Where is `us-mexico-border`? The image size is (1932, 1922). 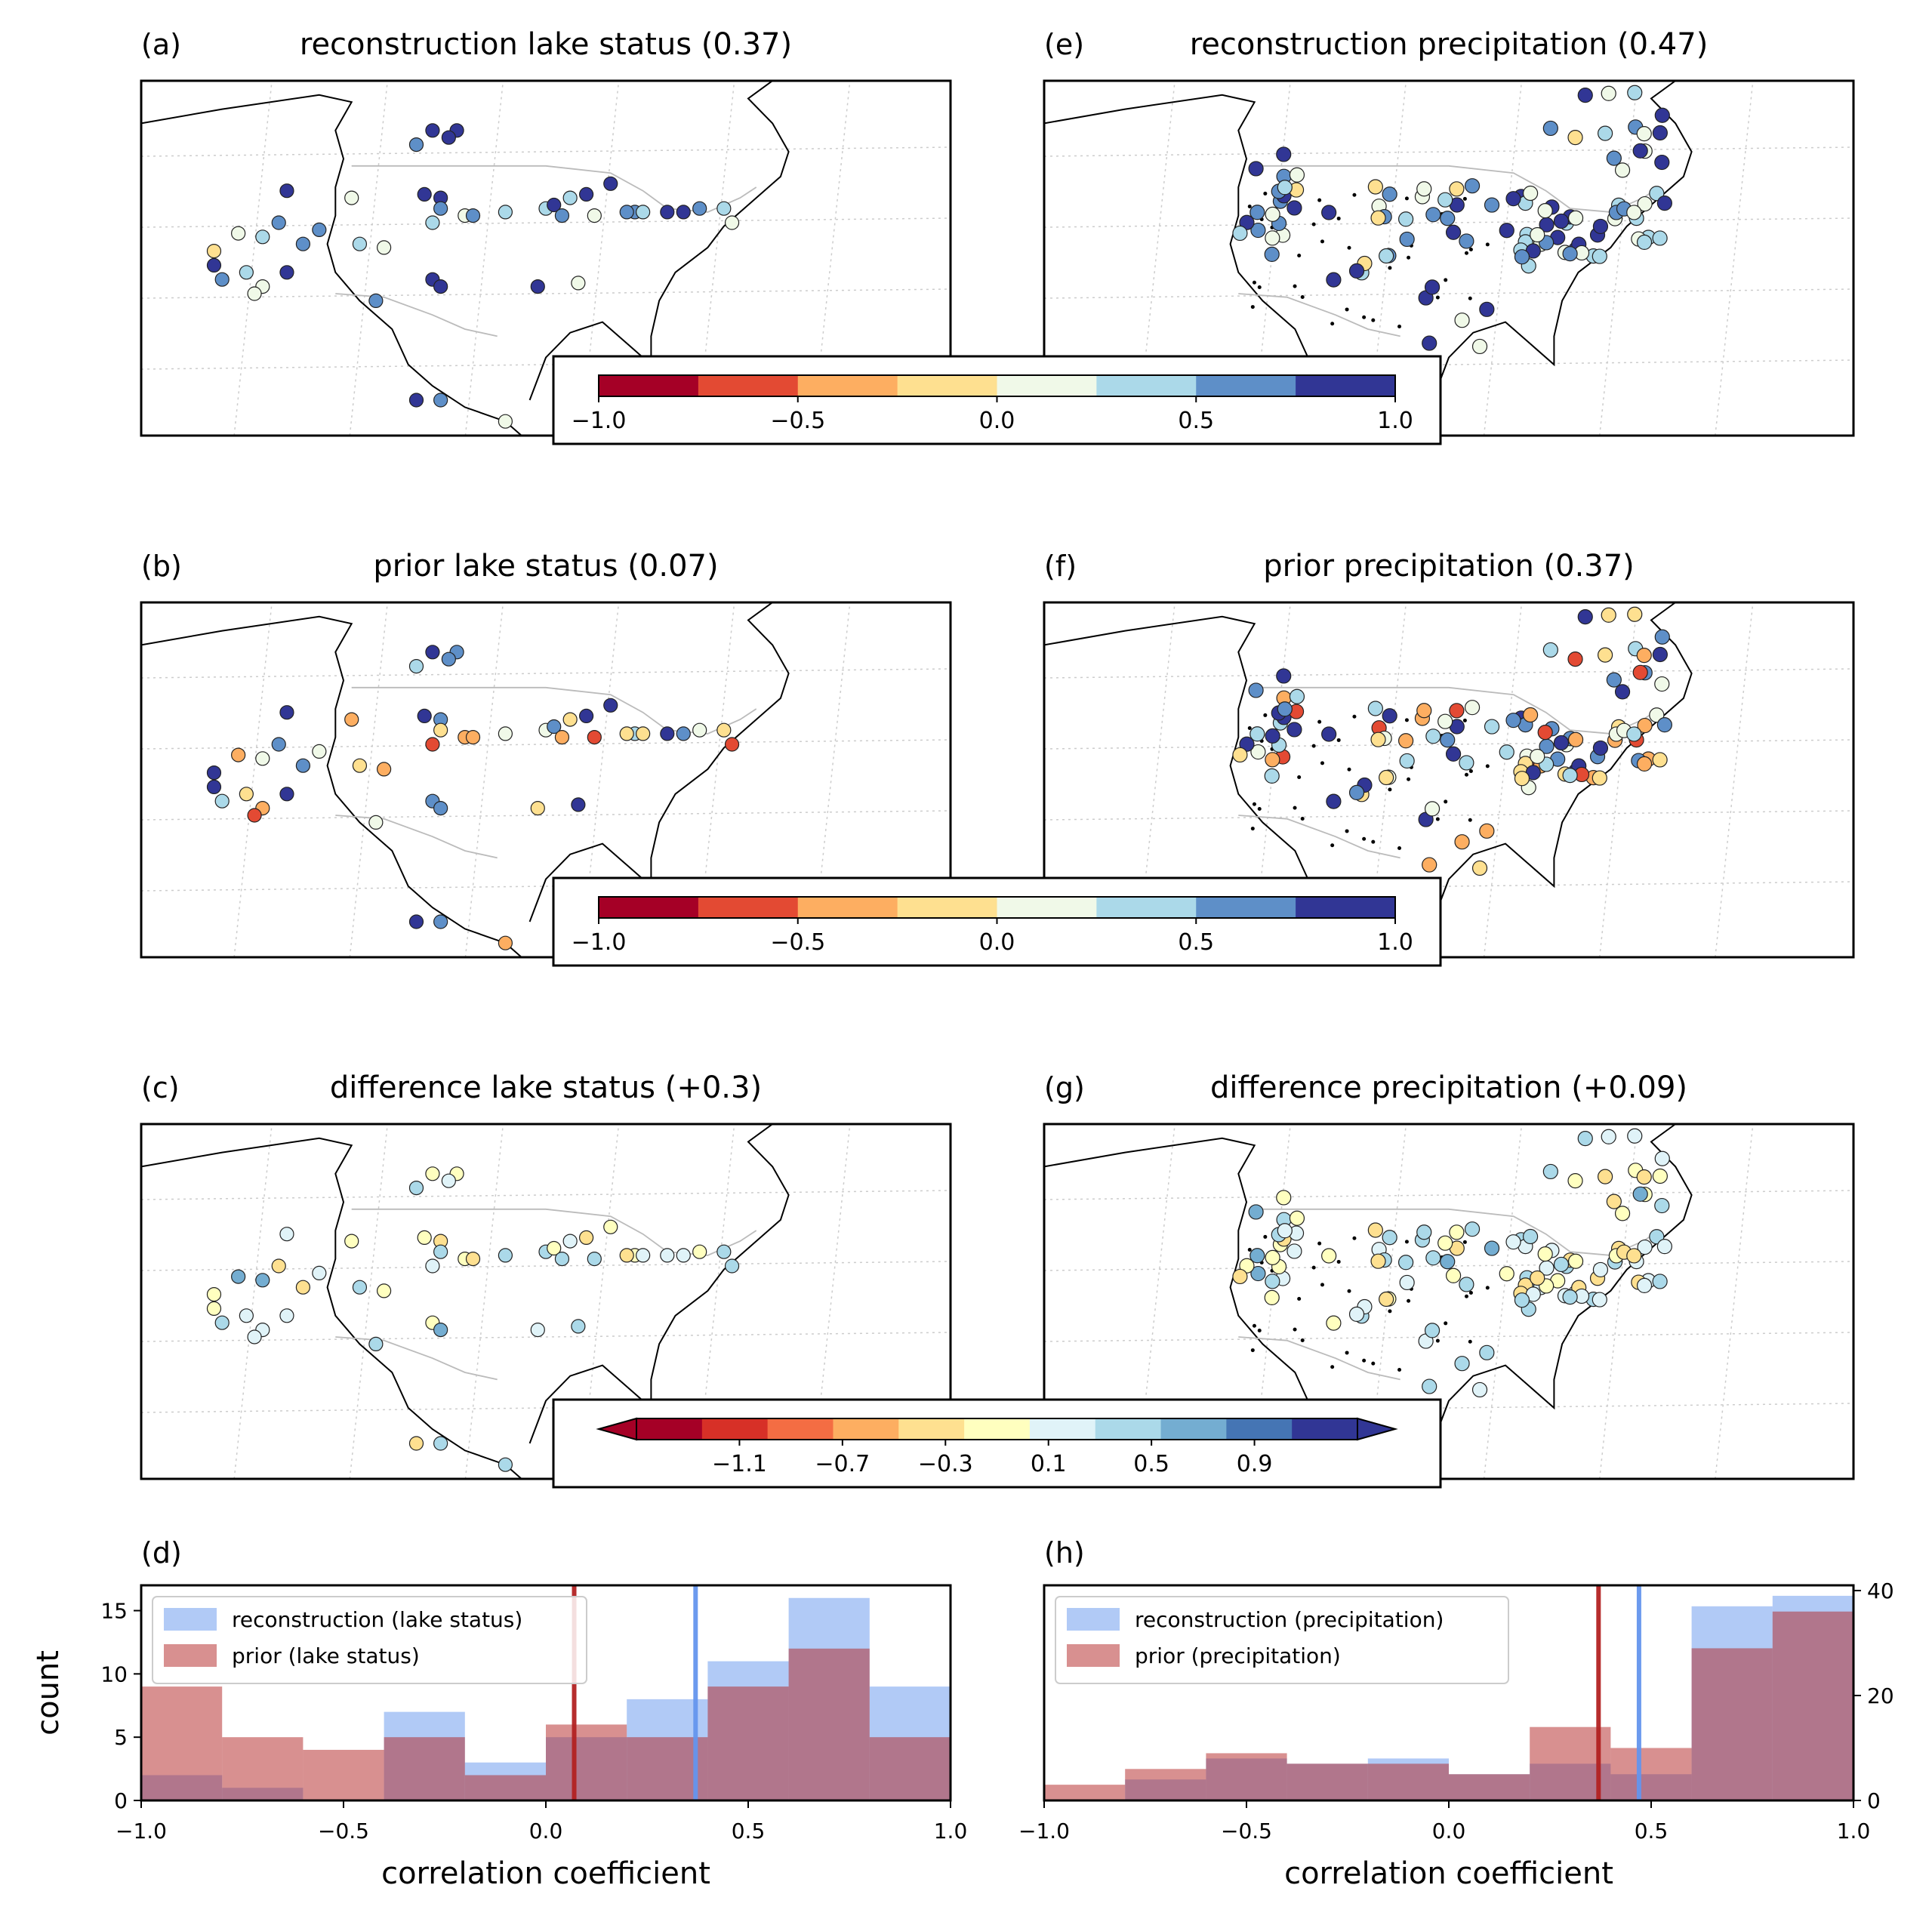 us-mexico-border is located at coordinates (416, 1358).